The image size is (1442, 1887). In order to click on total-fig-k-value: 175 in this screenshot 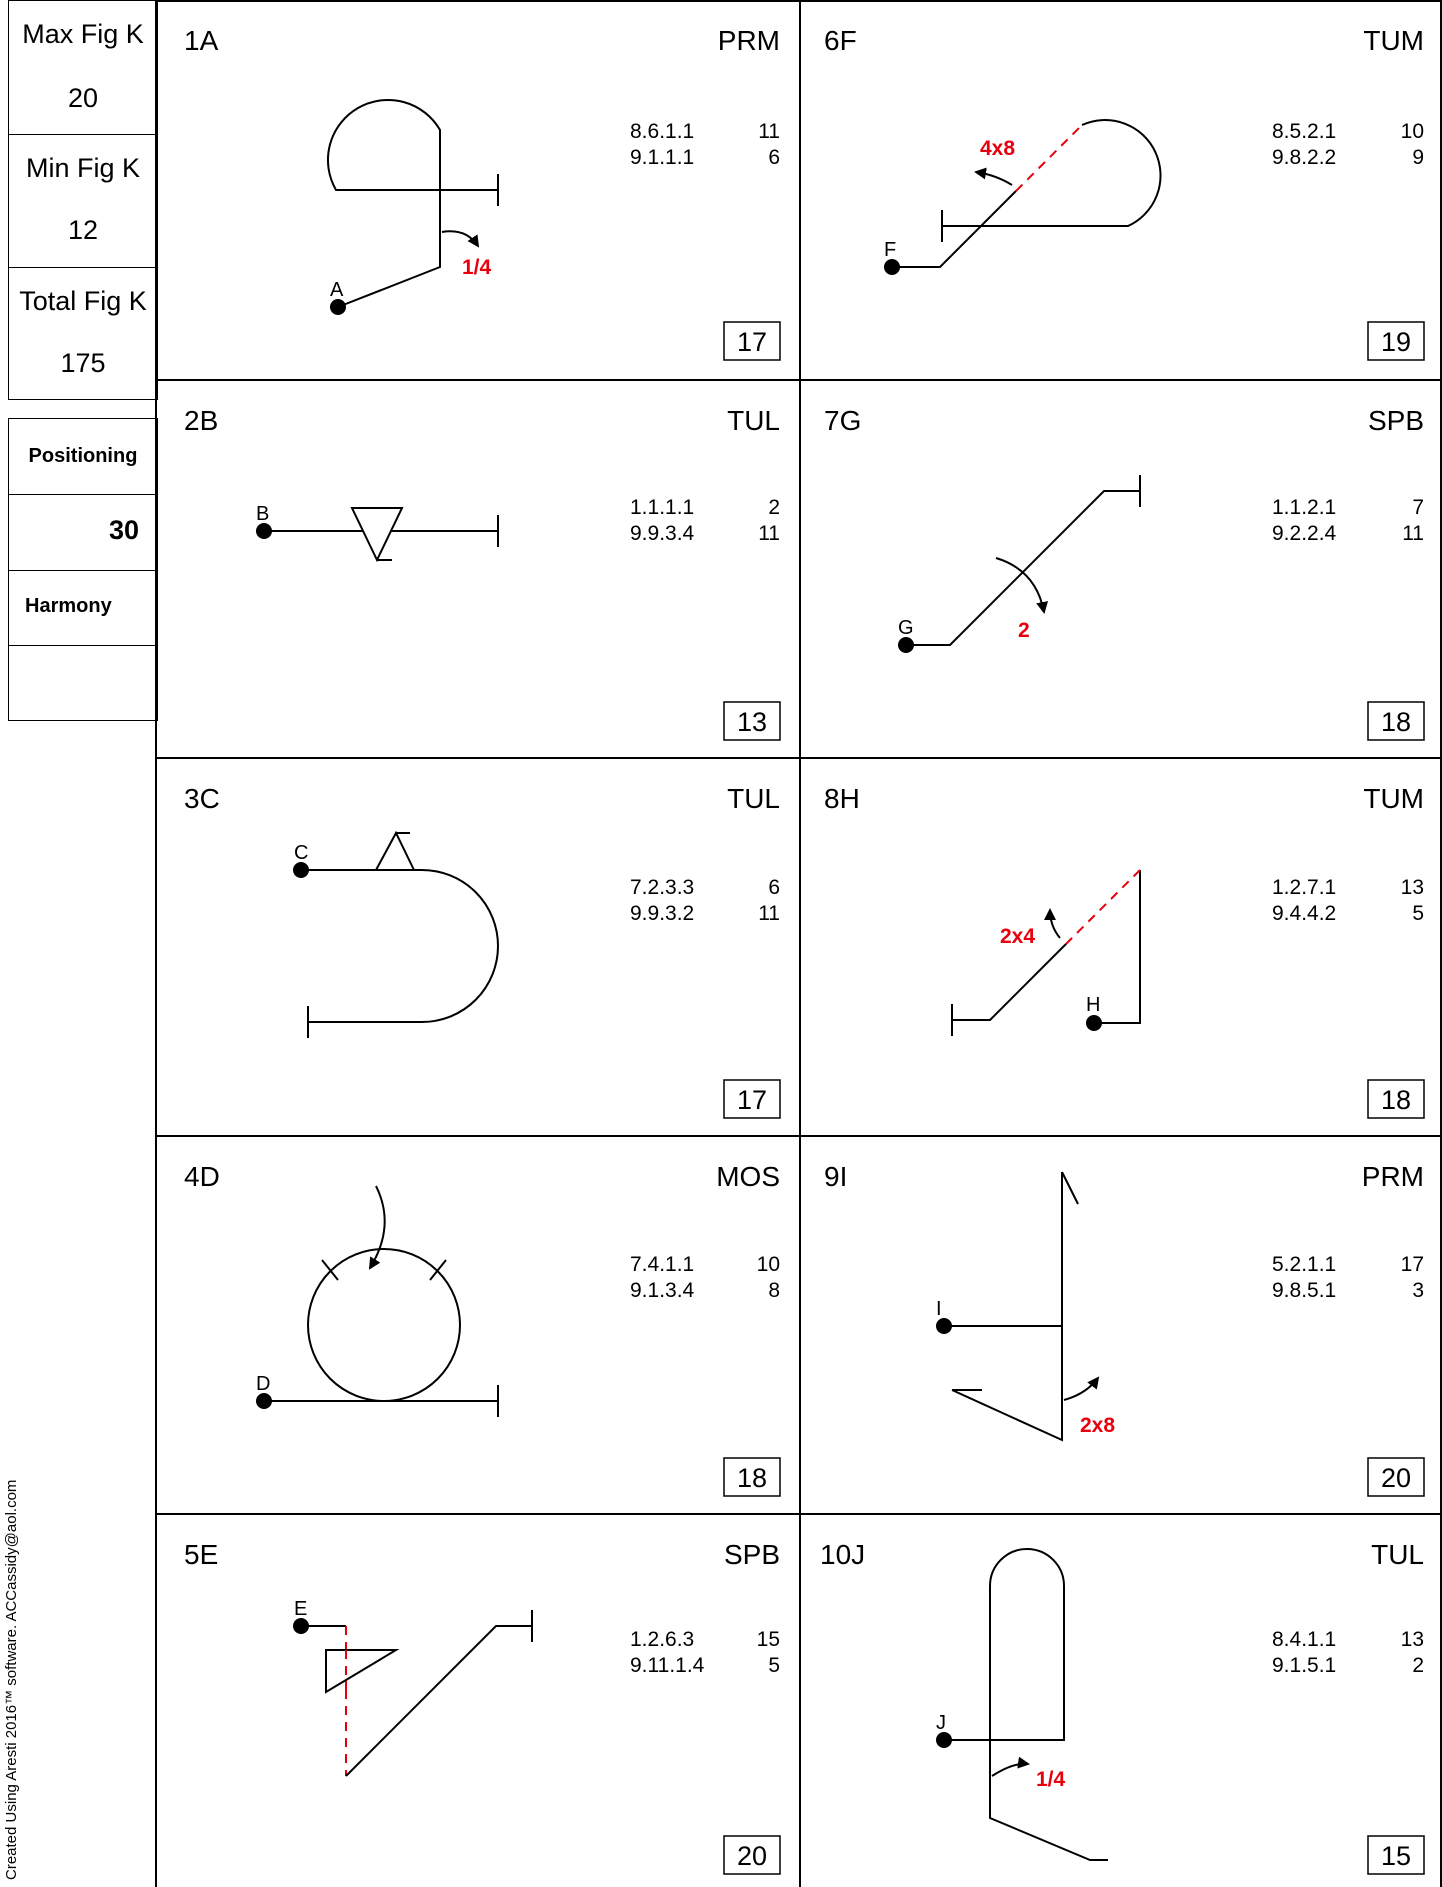, I will do `click(83, 363)`.